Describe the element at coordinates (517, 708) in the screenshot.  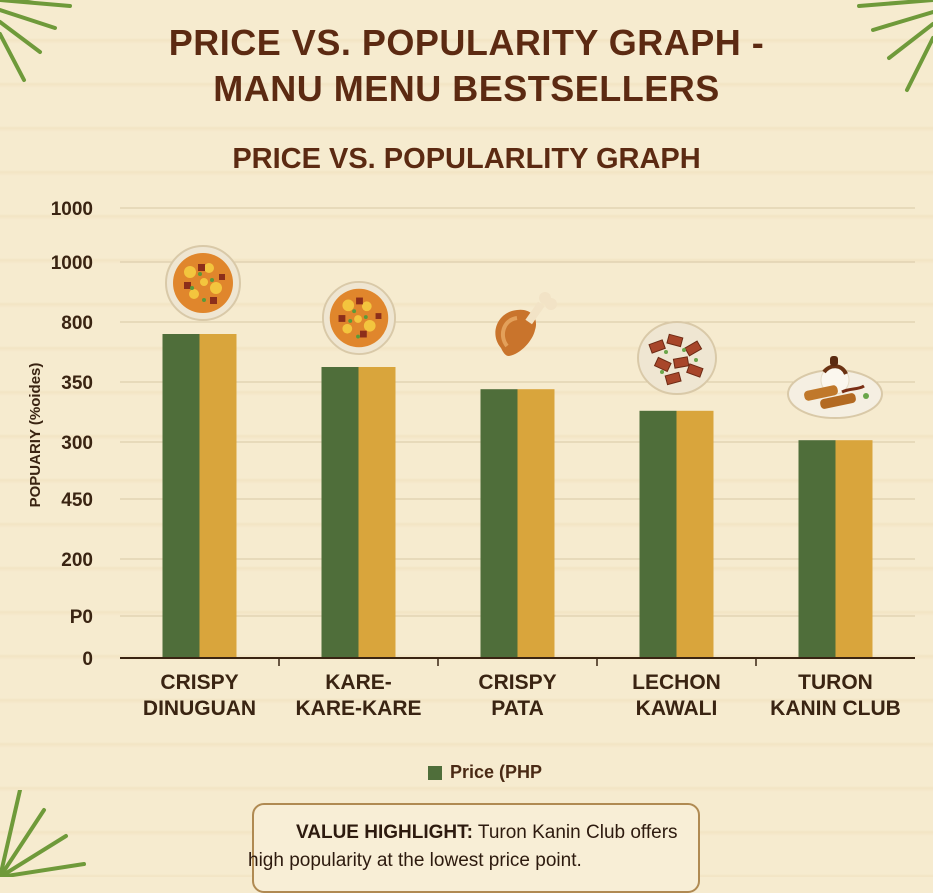
I see `x-tick-label: PATA` at that location.